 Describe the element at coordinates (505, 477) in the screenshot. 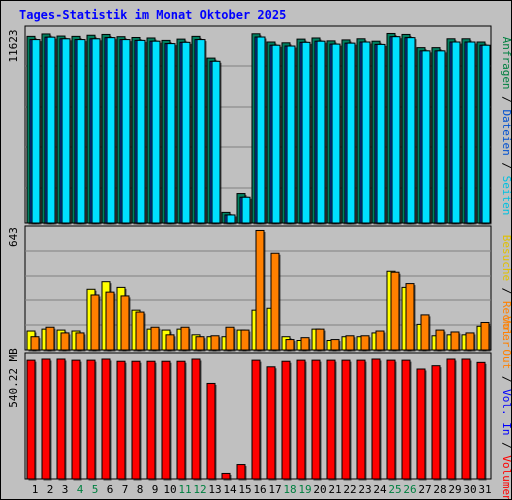

I see `legend-entry: Volumen` at that location.